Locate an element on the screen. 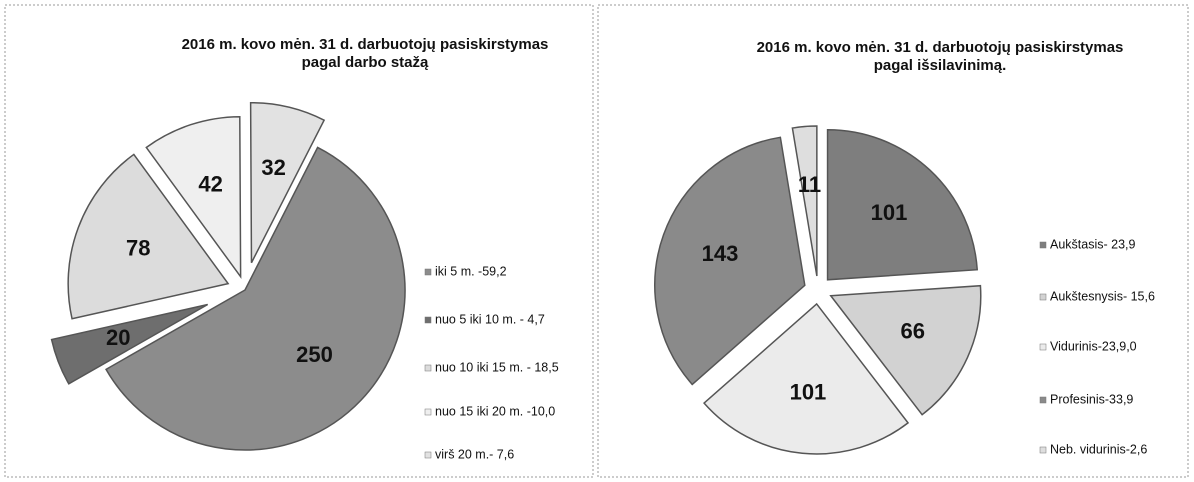 The image size is (1194, 482). legend-label: Aukštasis- 23,9 is located at coordinates (1093, 244).